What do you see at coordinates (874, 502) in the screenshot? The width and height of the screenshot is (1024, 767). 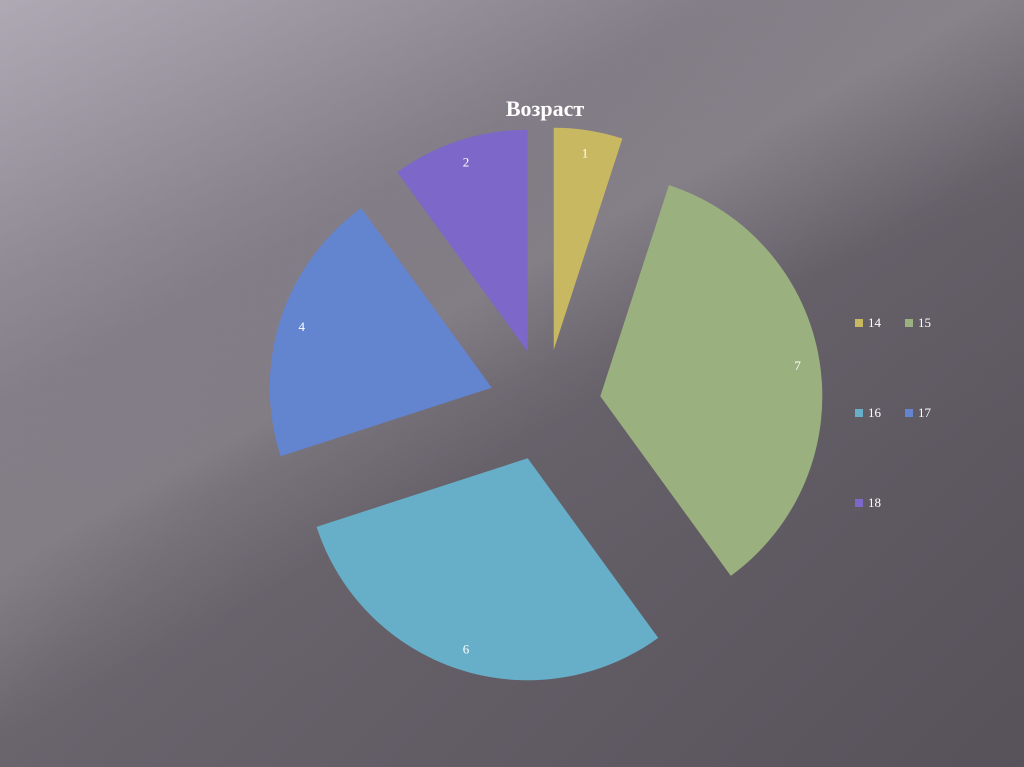 I see `legend-label: 18` at bounding box center [874, 502].